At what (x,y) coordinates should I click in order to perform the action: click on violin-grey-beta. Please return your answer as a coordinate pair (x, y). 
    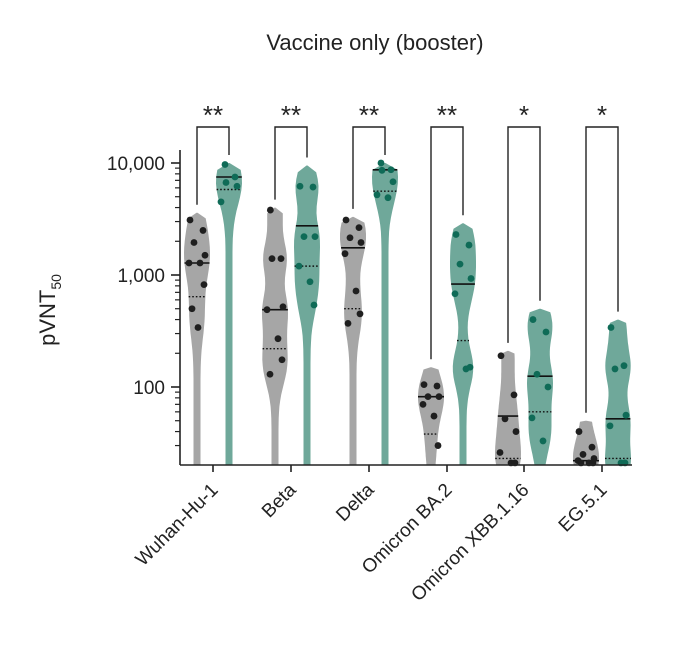
    Looking at the image, I should click on (275, 336).